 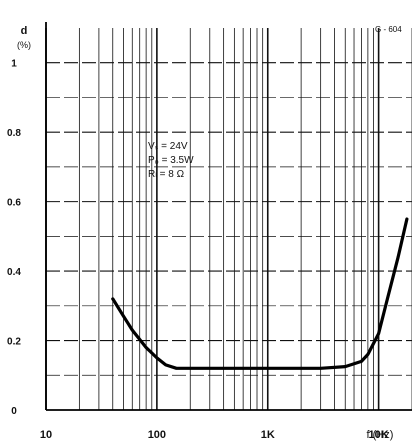 What do you see at coordinates (14, 342) in the screenshot?
I see `y-tick-label: 0.2` at bounding box center [14, 342].